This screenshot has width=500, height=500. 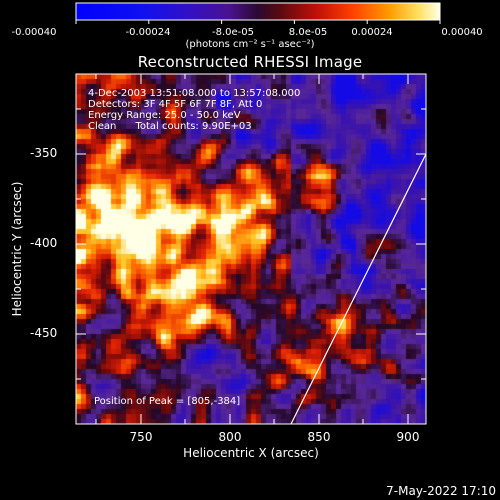 What do you see at coordinates (167, 401) in the screenshot?
I see `peak-position-label: Position of Peak = [805,-384]` at bounding box center [167, 401].